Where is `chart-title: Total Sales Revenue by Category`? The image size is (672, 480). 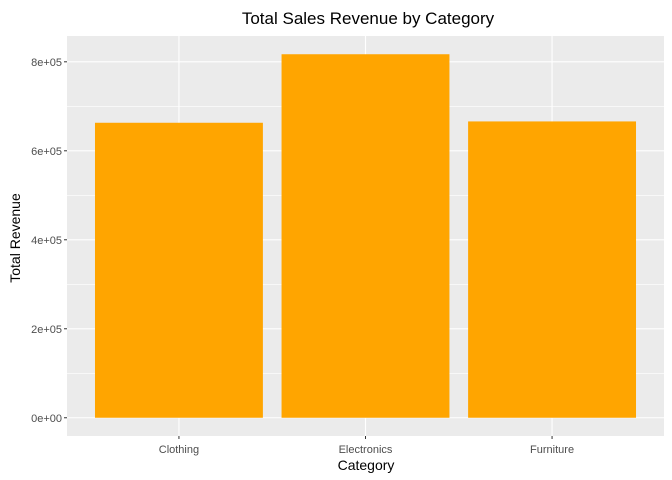 chart-title: Total Sales Revenue by Category is located at coordinates (368, 18).